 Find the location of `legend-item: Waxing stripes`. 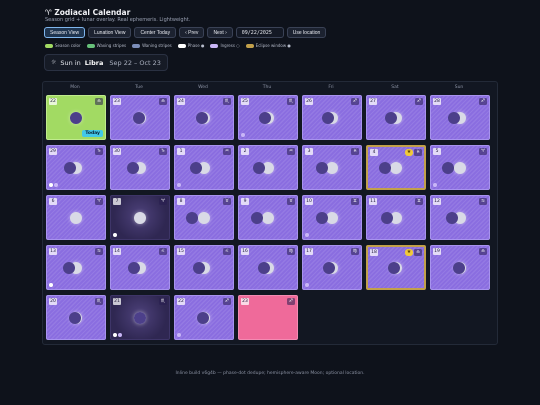

legend-item: Waxing stripes is located at coordinates (106, 45).